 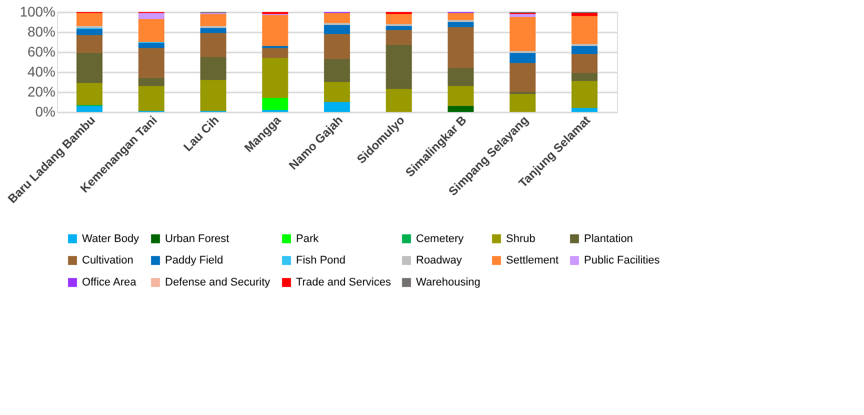 What do you see at coordinates (197, 238) in the screenshot?
I see `legend-label: Urban Forest` at bounding box center [197, 238].